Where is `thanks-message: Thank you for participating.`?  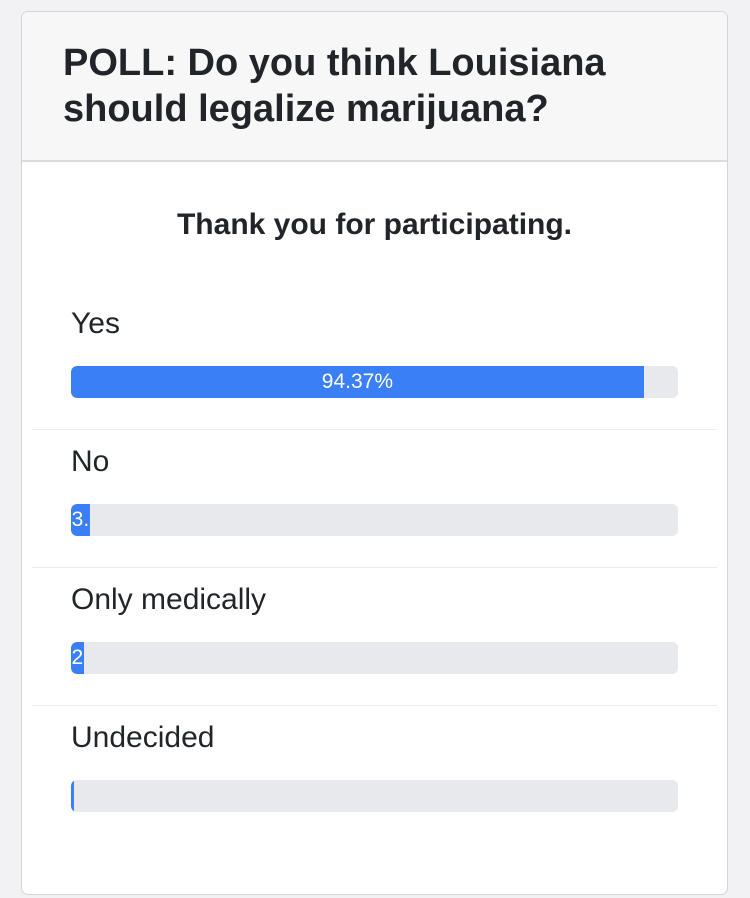 thanks-message: Thank you for participating. is located at coordinates (374, 224).